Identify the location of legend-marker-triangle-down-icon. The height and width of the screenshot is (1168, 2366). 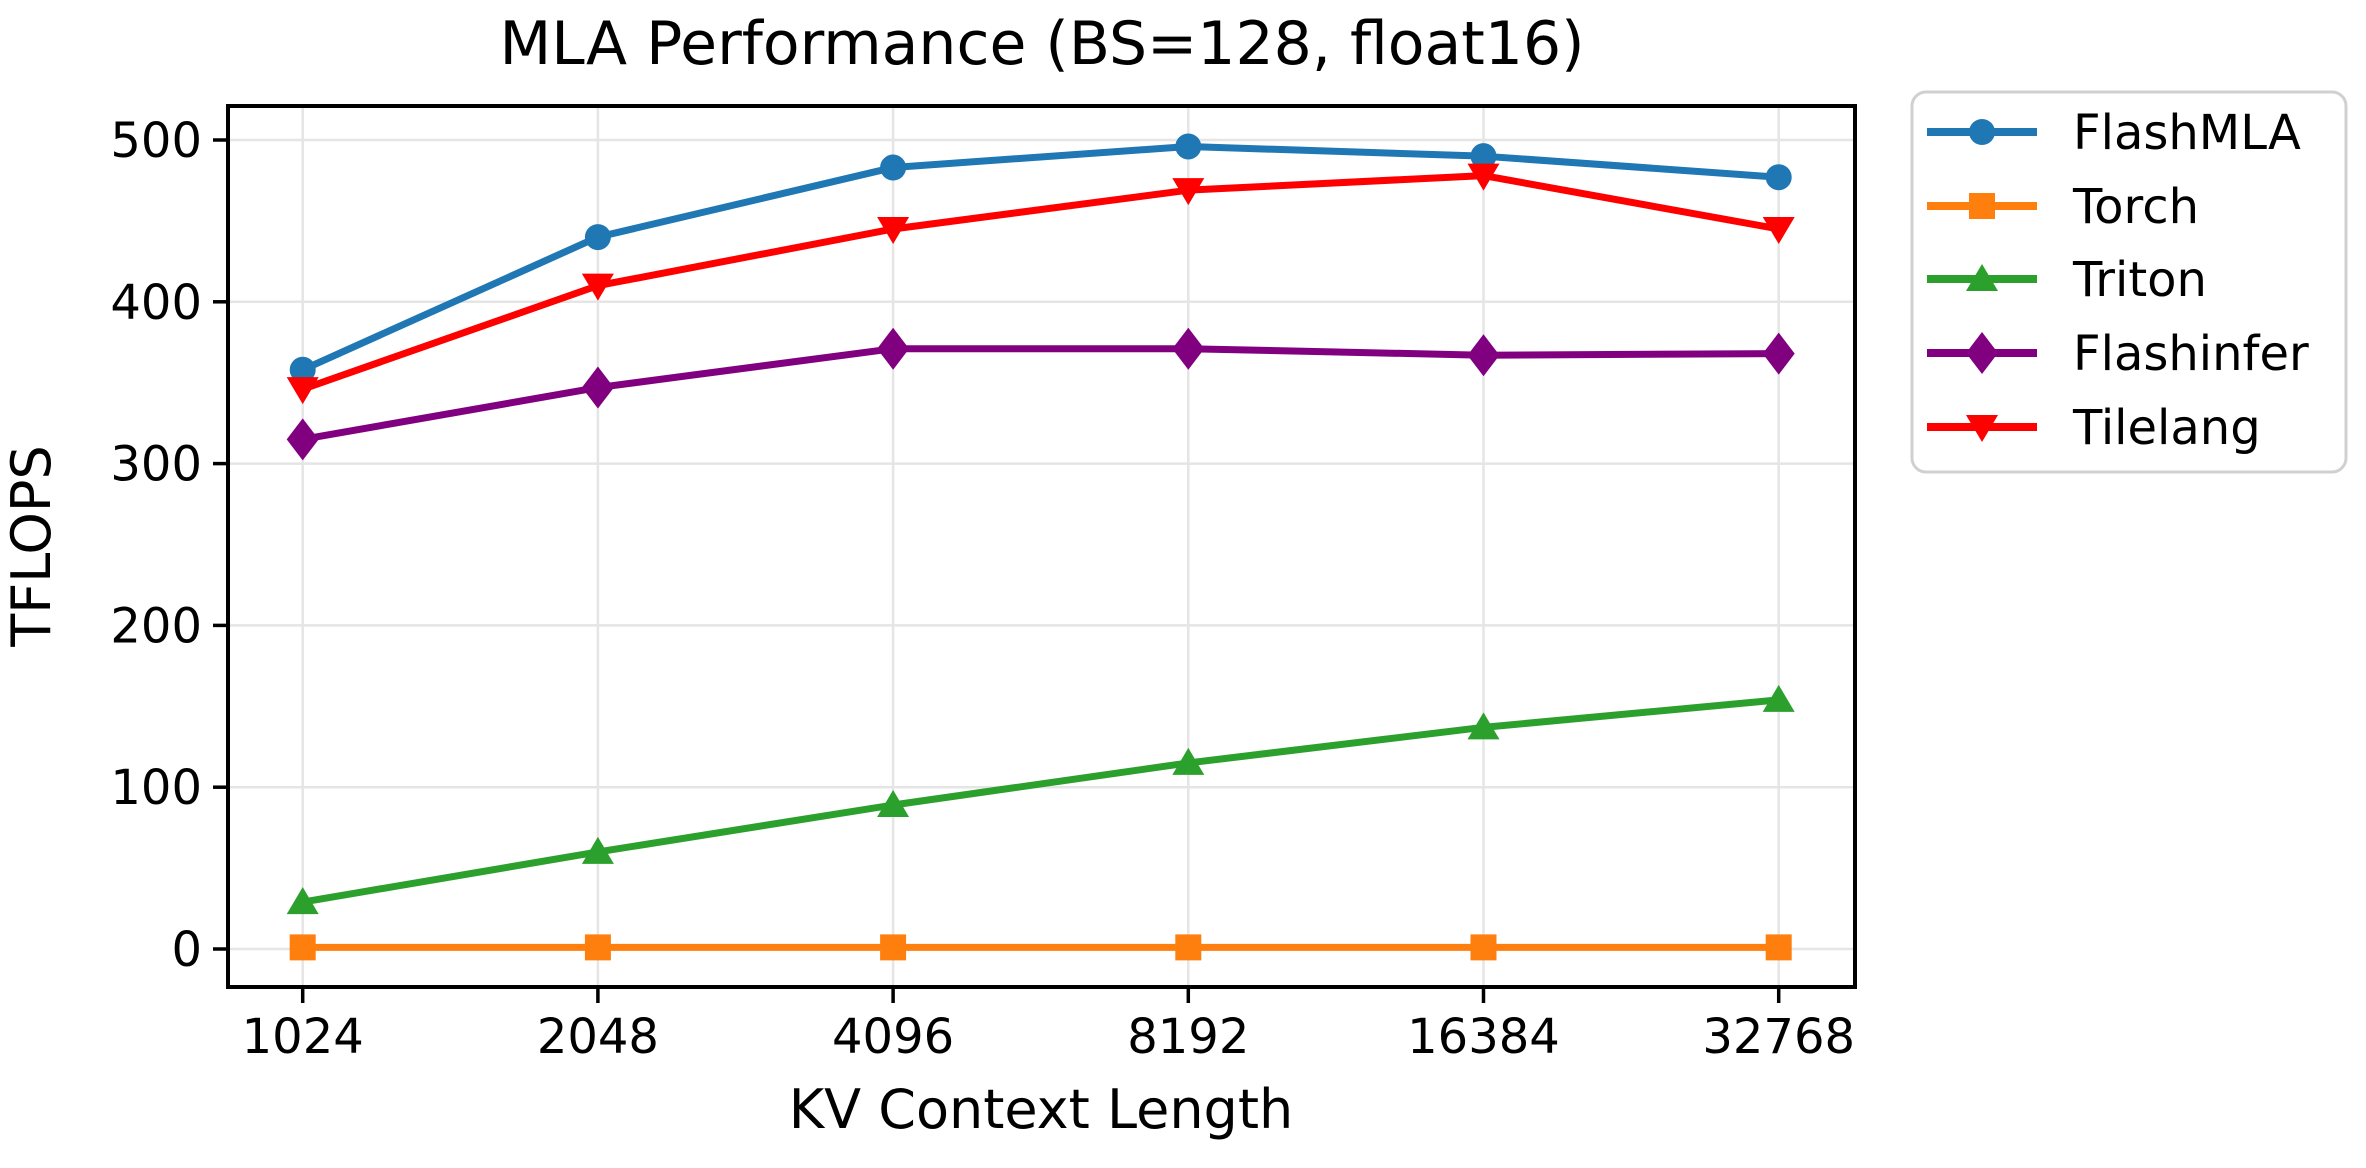
(1982, 428).